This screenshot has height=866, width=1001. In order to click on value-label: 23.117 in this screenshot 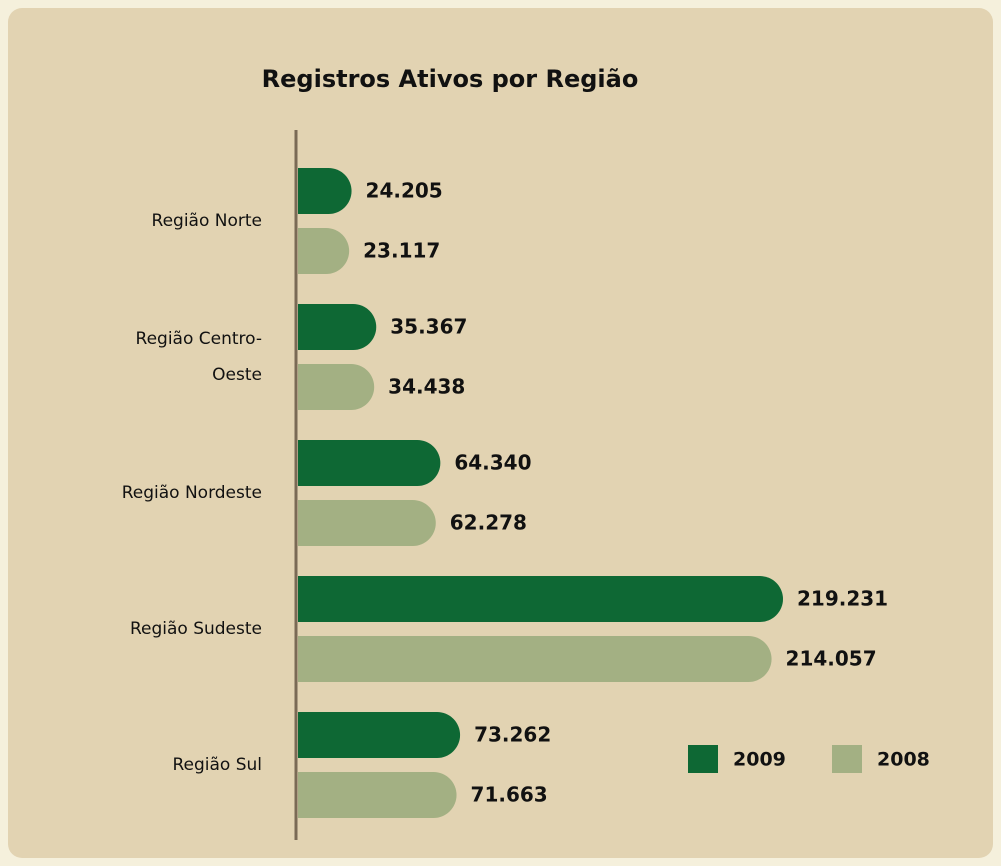, I will do `click(401, 251)`.